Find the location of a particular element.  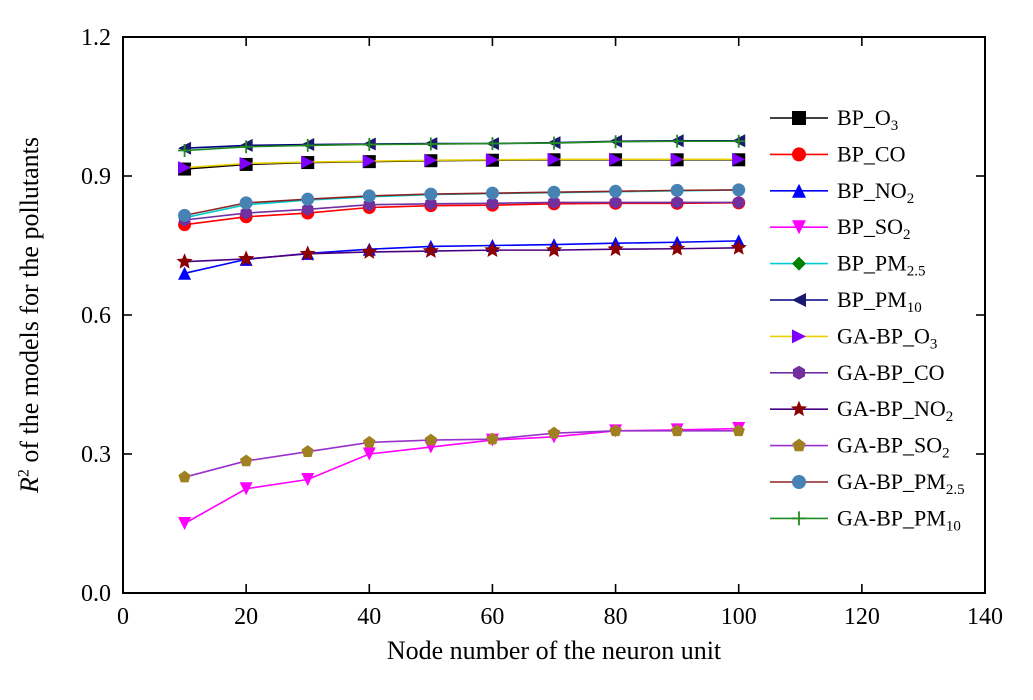

series-line-BP_O3 is located at coordinates (461, 164).